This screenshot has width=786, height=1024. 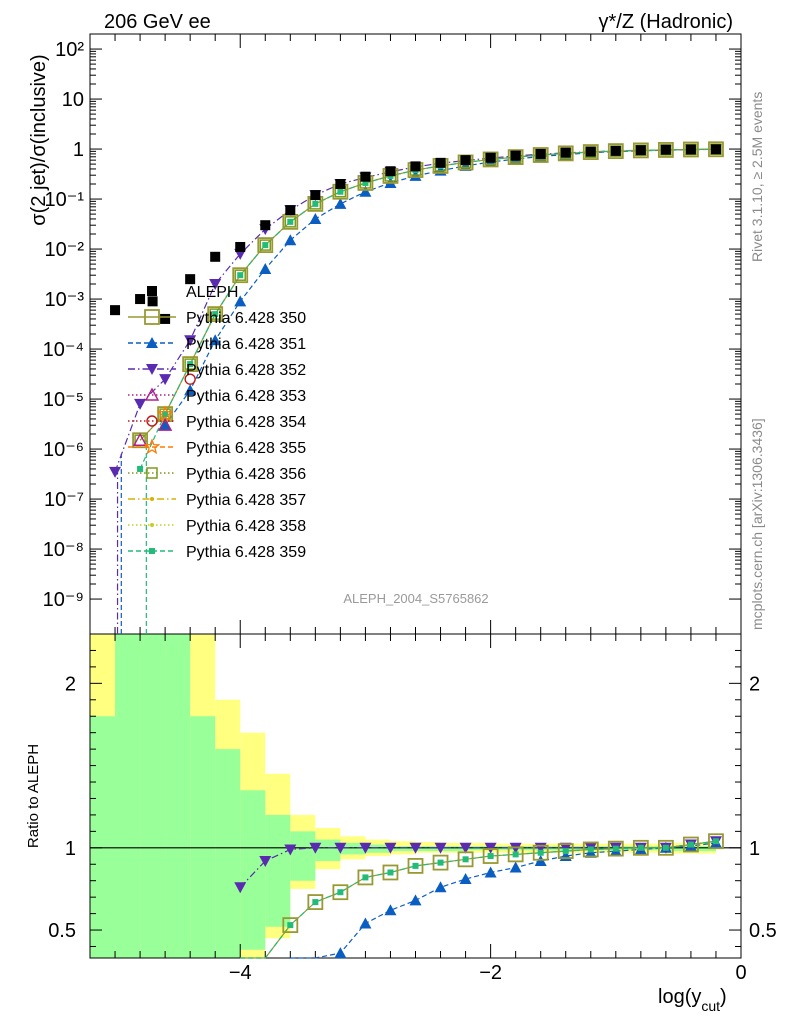 I want to click on ratio-y-tick-label: 2, so click(x=70, y=684).